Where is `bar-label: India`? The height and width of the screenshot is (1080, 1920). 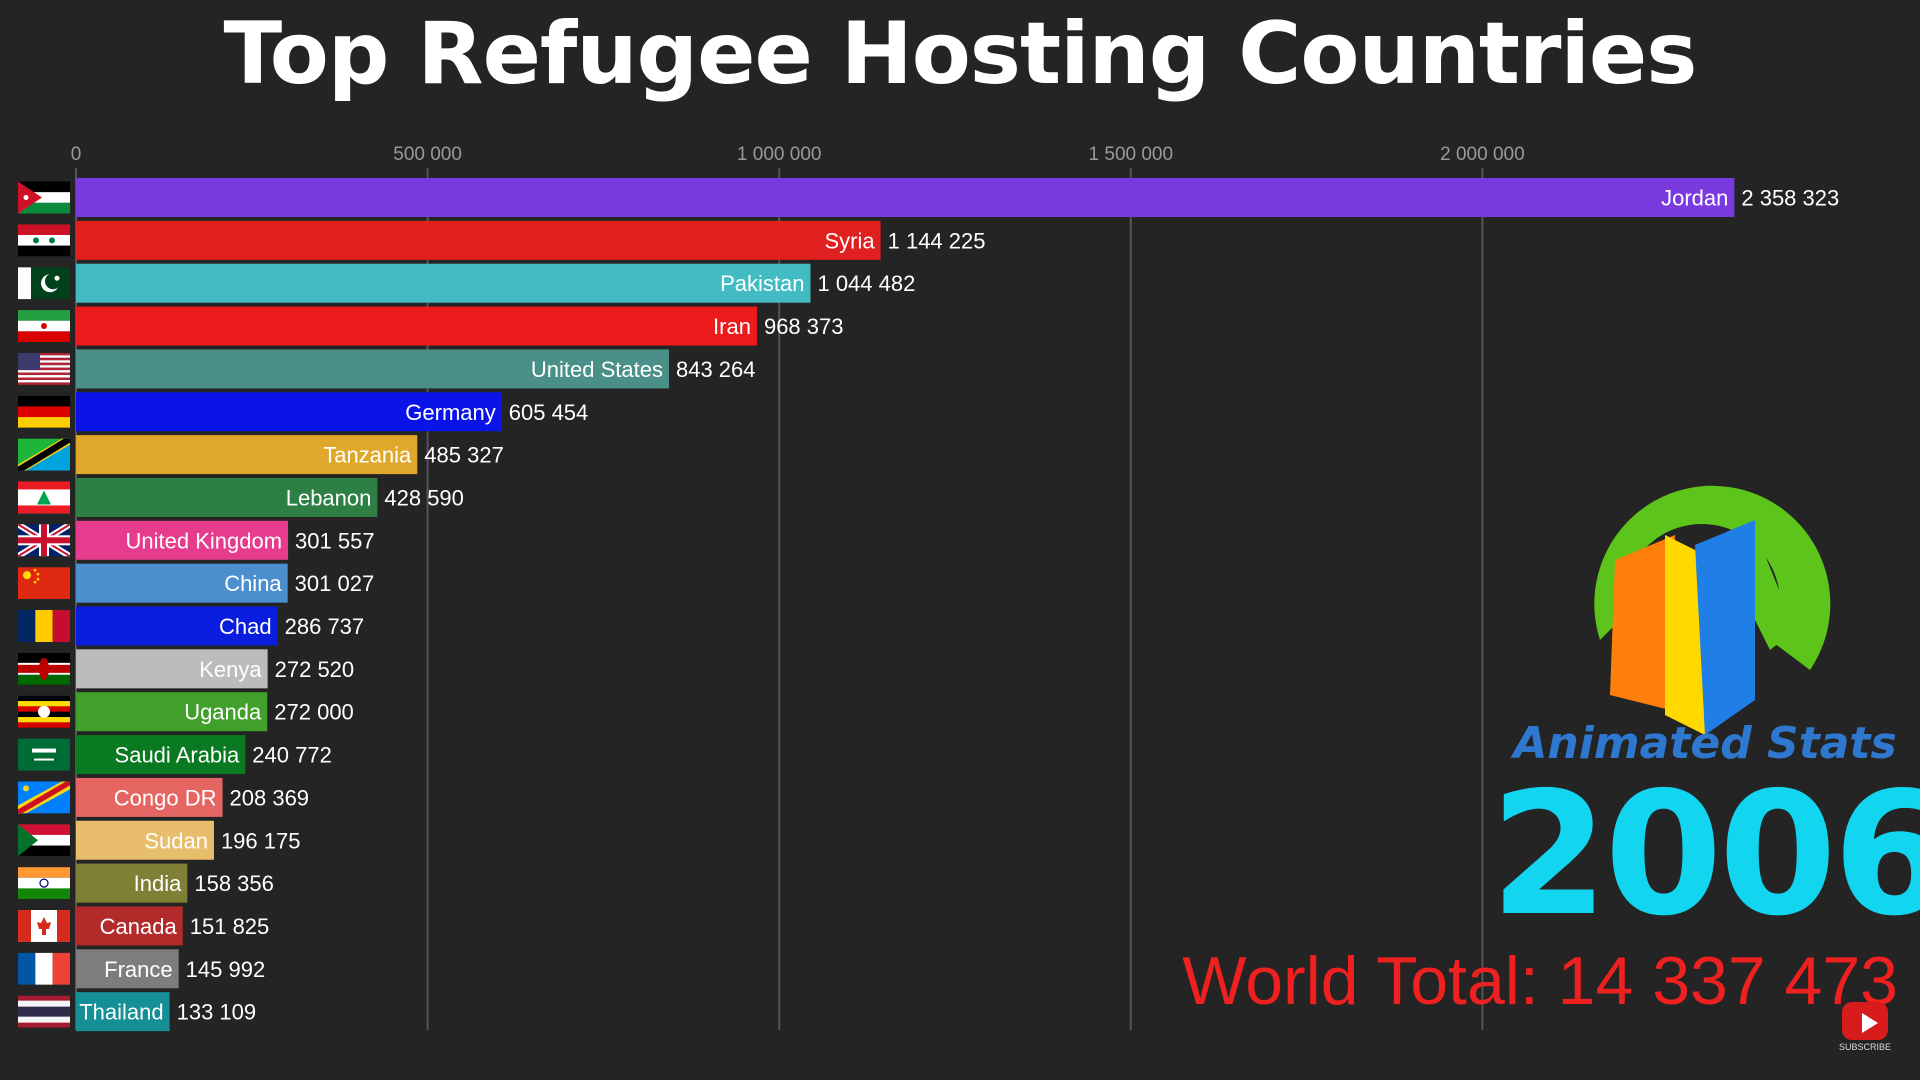 bar-label: India is located at coordinates (158, 883).